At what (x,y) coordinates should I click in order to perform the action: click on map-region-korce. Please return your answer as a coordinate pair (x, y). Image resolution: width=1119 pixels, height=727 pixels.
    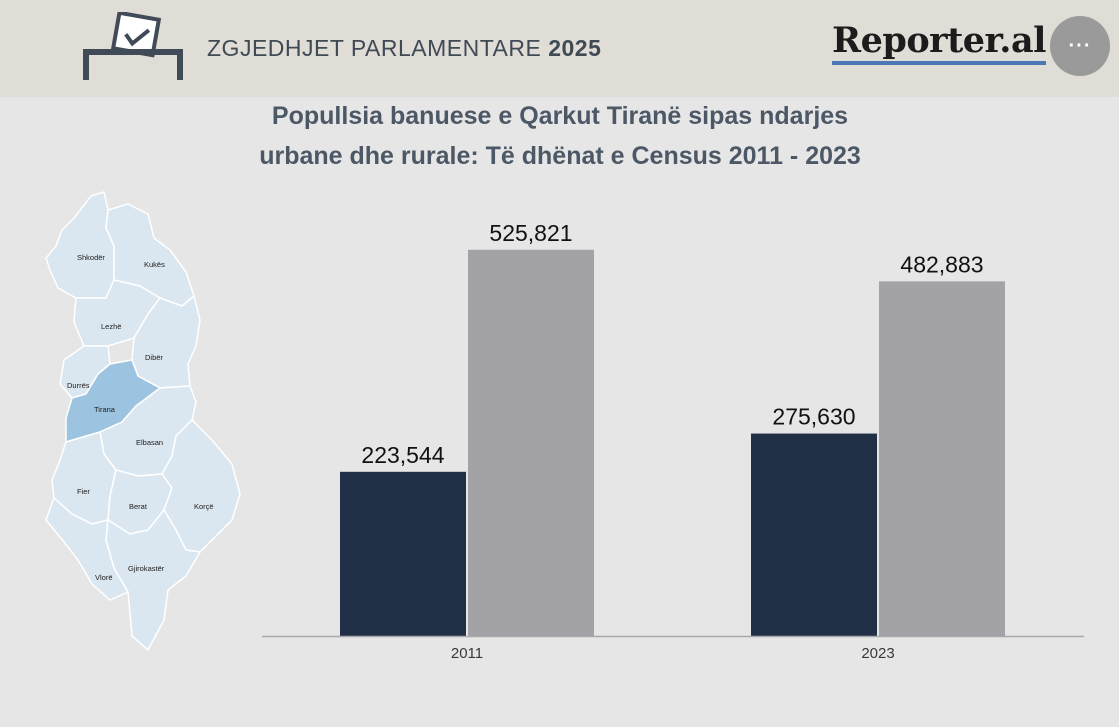
    Looking at the image, I should click on (201, 485).